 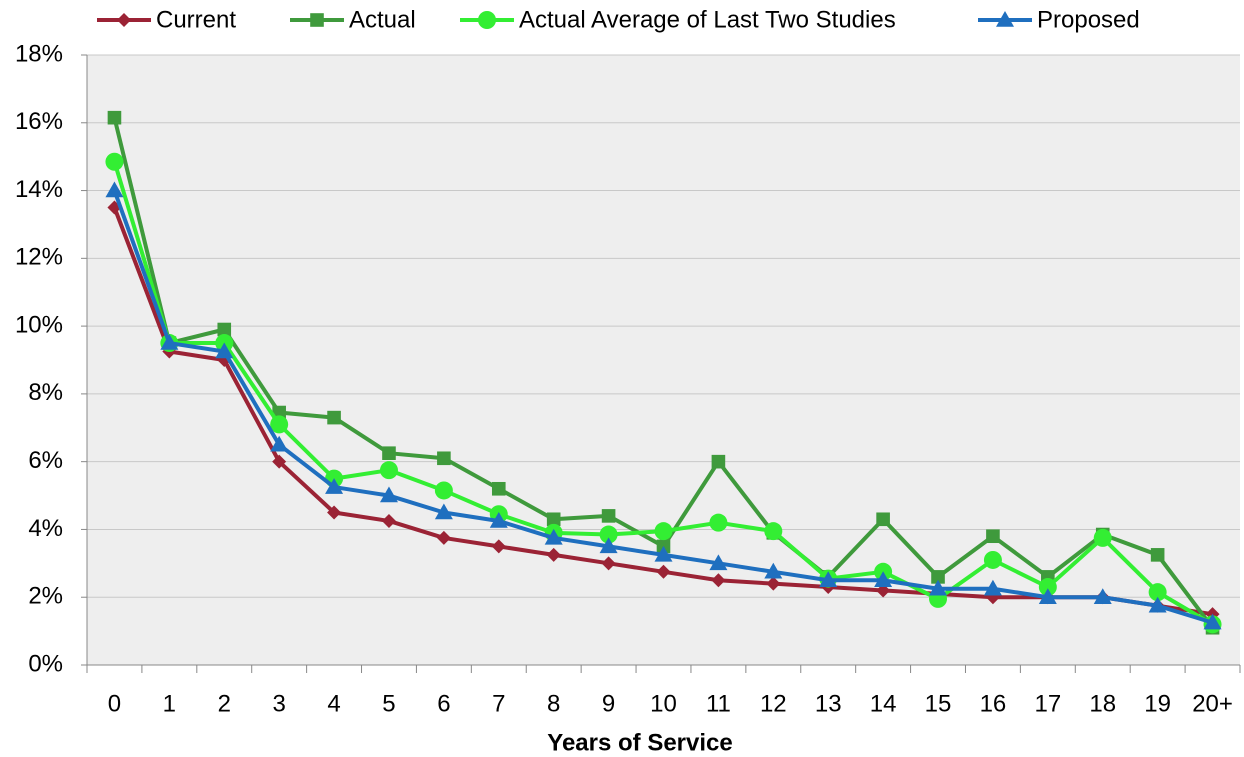 What do you see at coordinates (39, 189) in the screenshot?
I see `y-tick-label: 14%` at bounding box center [39, 189].